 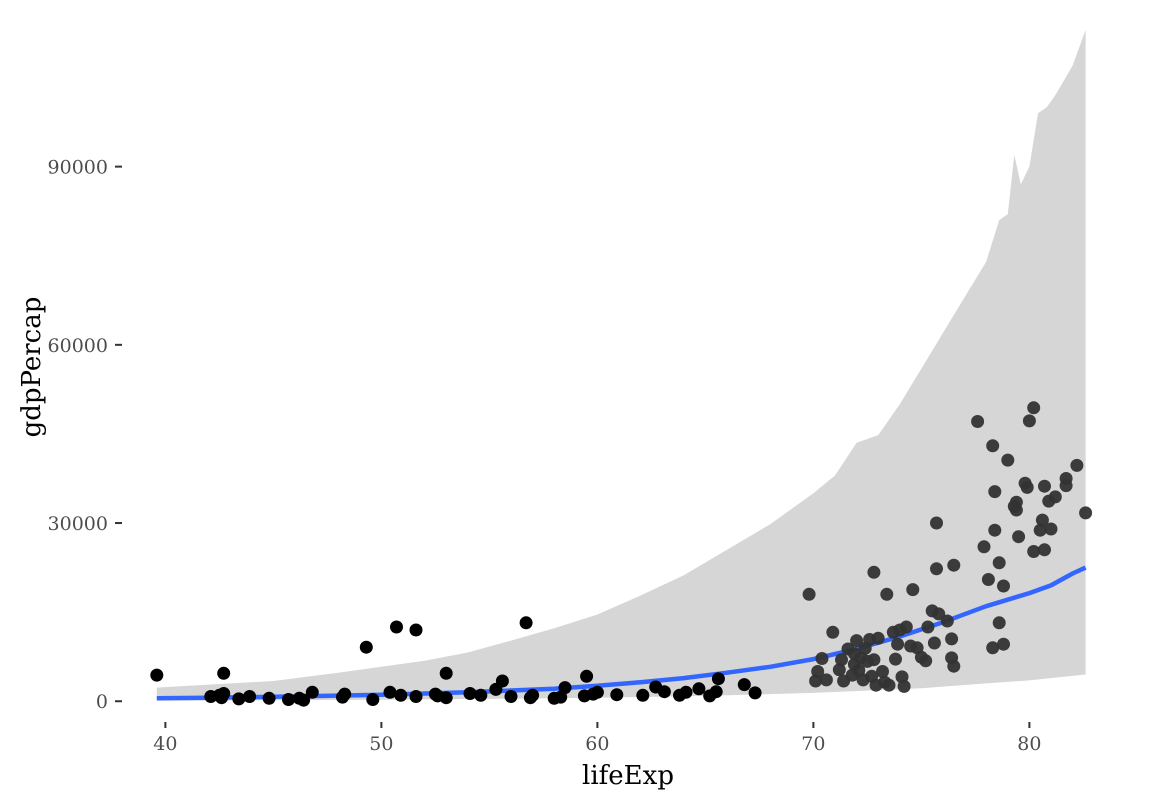 I want to click on y-tick-label: 90000, so click(x=78, y=168).